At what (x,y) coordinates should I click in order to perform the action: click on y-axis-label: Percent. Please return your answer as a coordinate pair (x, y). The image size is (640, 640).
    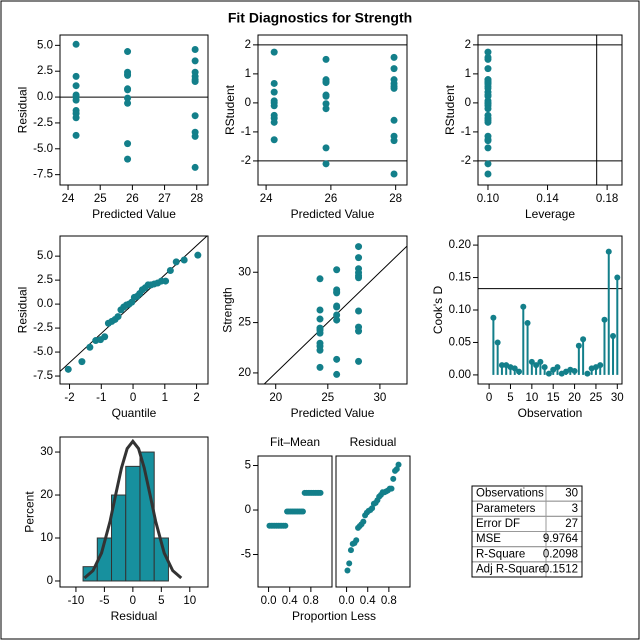
    Looking at the image, I should click on (29, 512).